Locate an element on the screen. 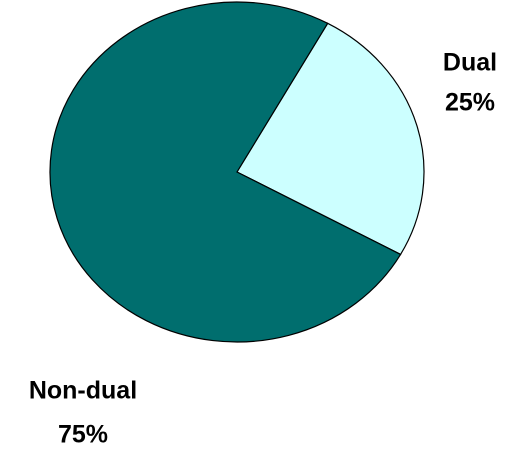 Image resolution: width=519 pixels, height=456 pixels. slice-value-label: 75% is located at coordinates (83, 435).